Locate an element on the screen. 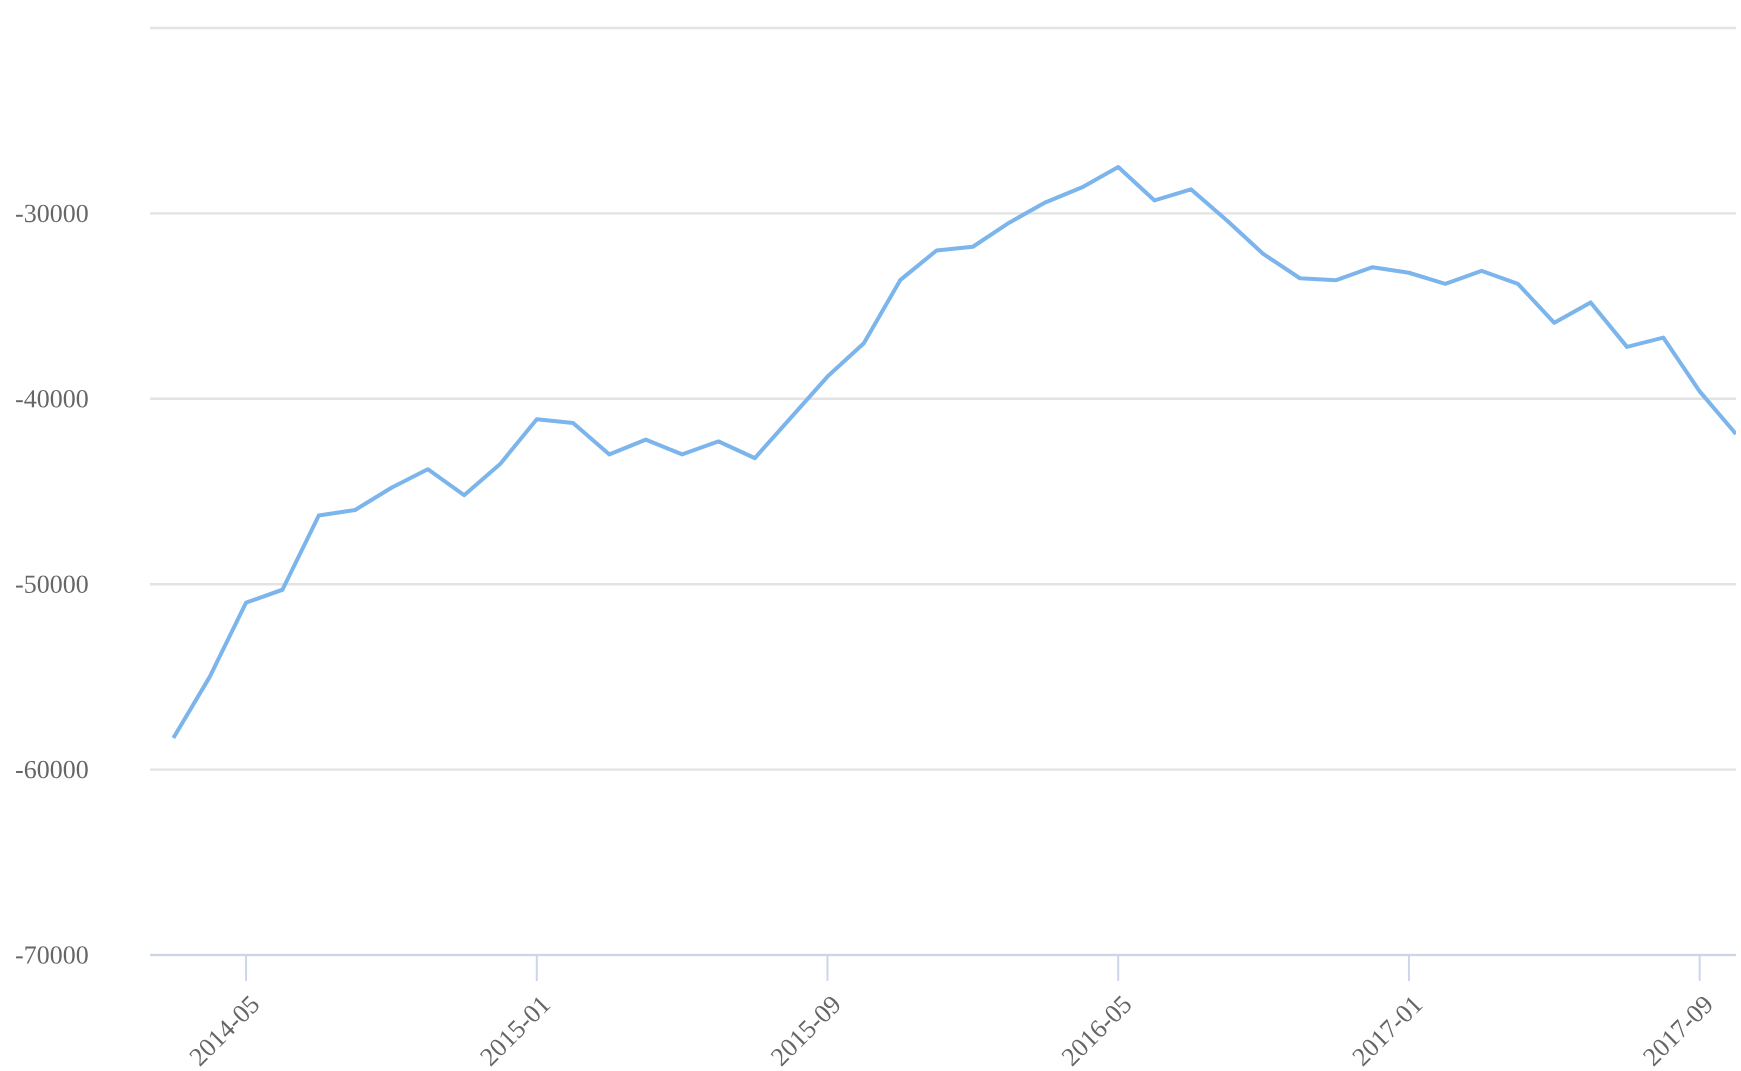 This screenshot has height=1071, width=1741. y-tick-label: -60000 is located at coordinates (52, 769).